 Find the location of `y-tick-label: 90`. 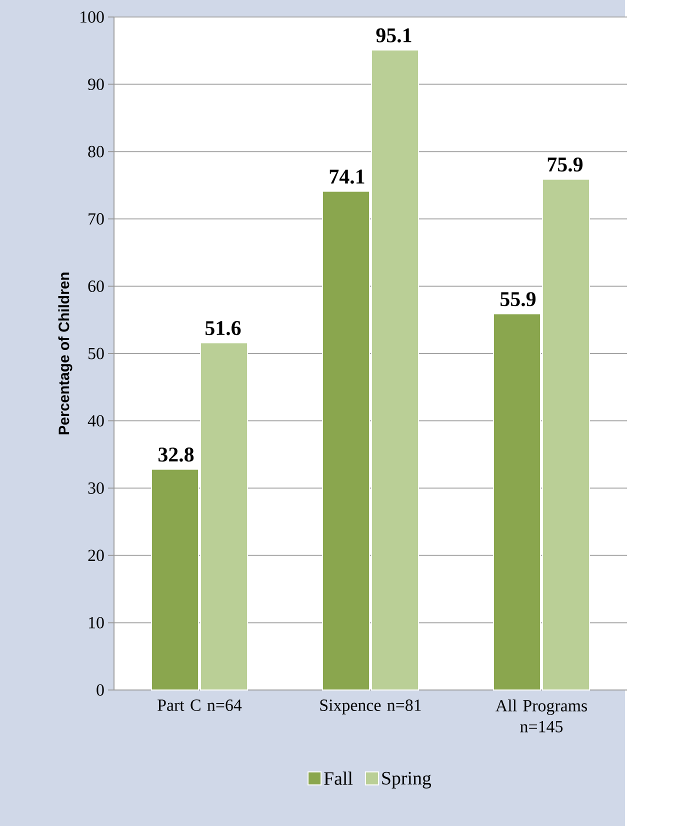

y-tick-label: 90 is located at coordinates (96, 84).